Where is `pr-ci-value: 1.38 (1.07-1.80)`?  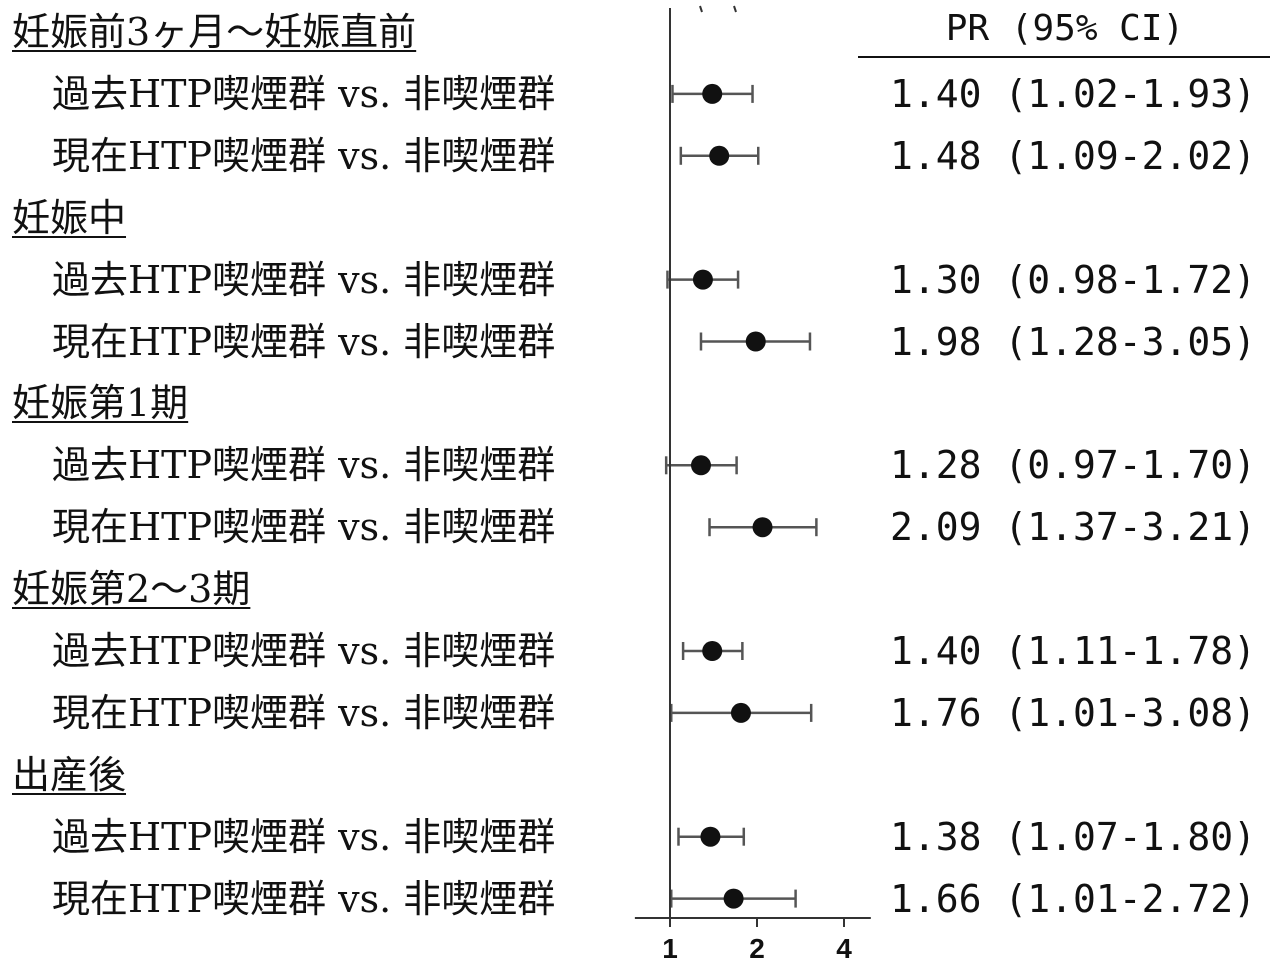
pr-ci-value: 1.38 (1.07-1.80) is located at coordinates (1073, 836).